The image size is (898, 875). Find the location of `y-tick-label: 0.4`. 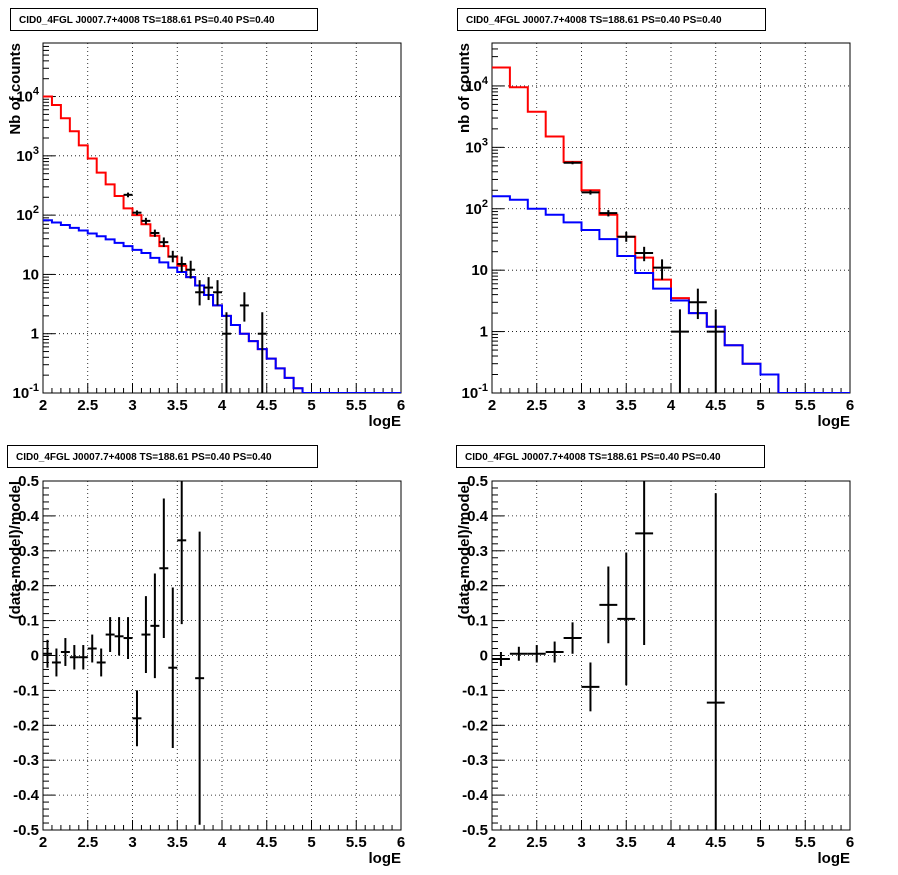

y-tick-label: 0.4 is located at coordinates (478, 516).